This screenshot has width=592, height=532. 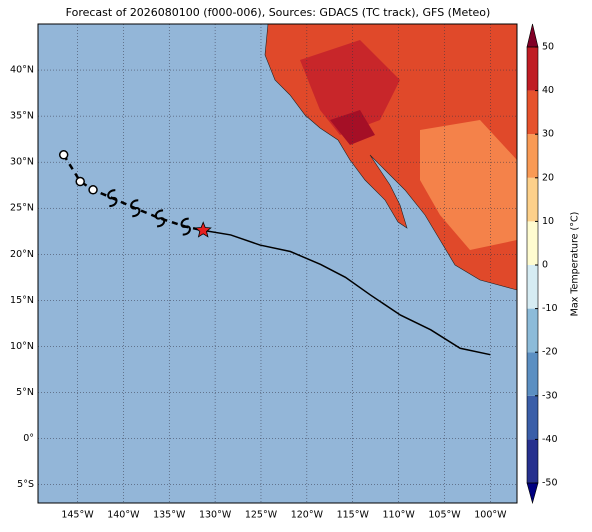 What do you see at coordinates (22, 254) in the screenshot?
I see `y-tick-label: 20°N` at bounding box center [22, 254].